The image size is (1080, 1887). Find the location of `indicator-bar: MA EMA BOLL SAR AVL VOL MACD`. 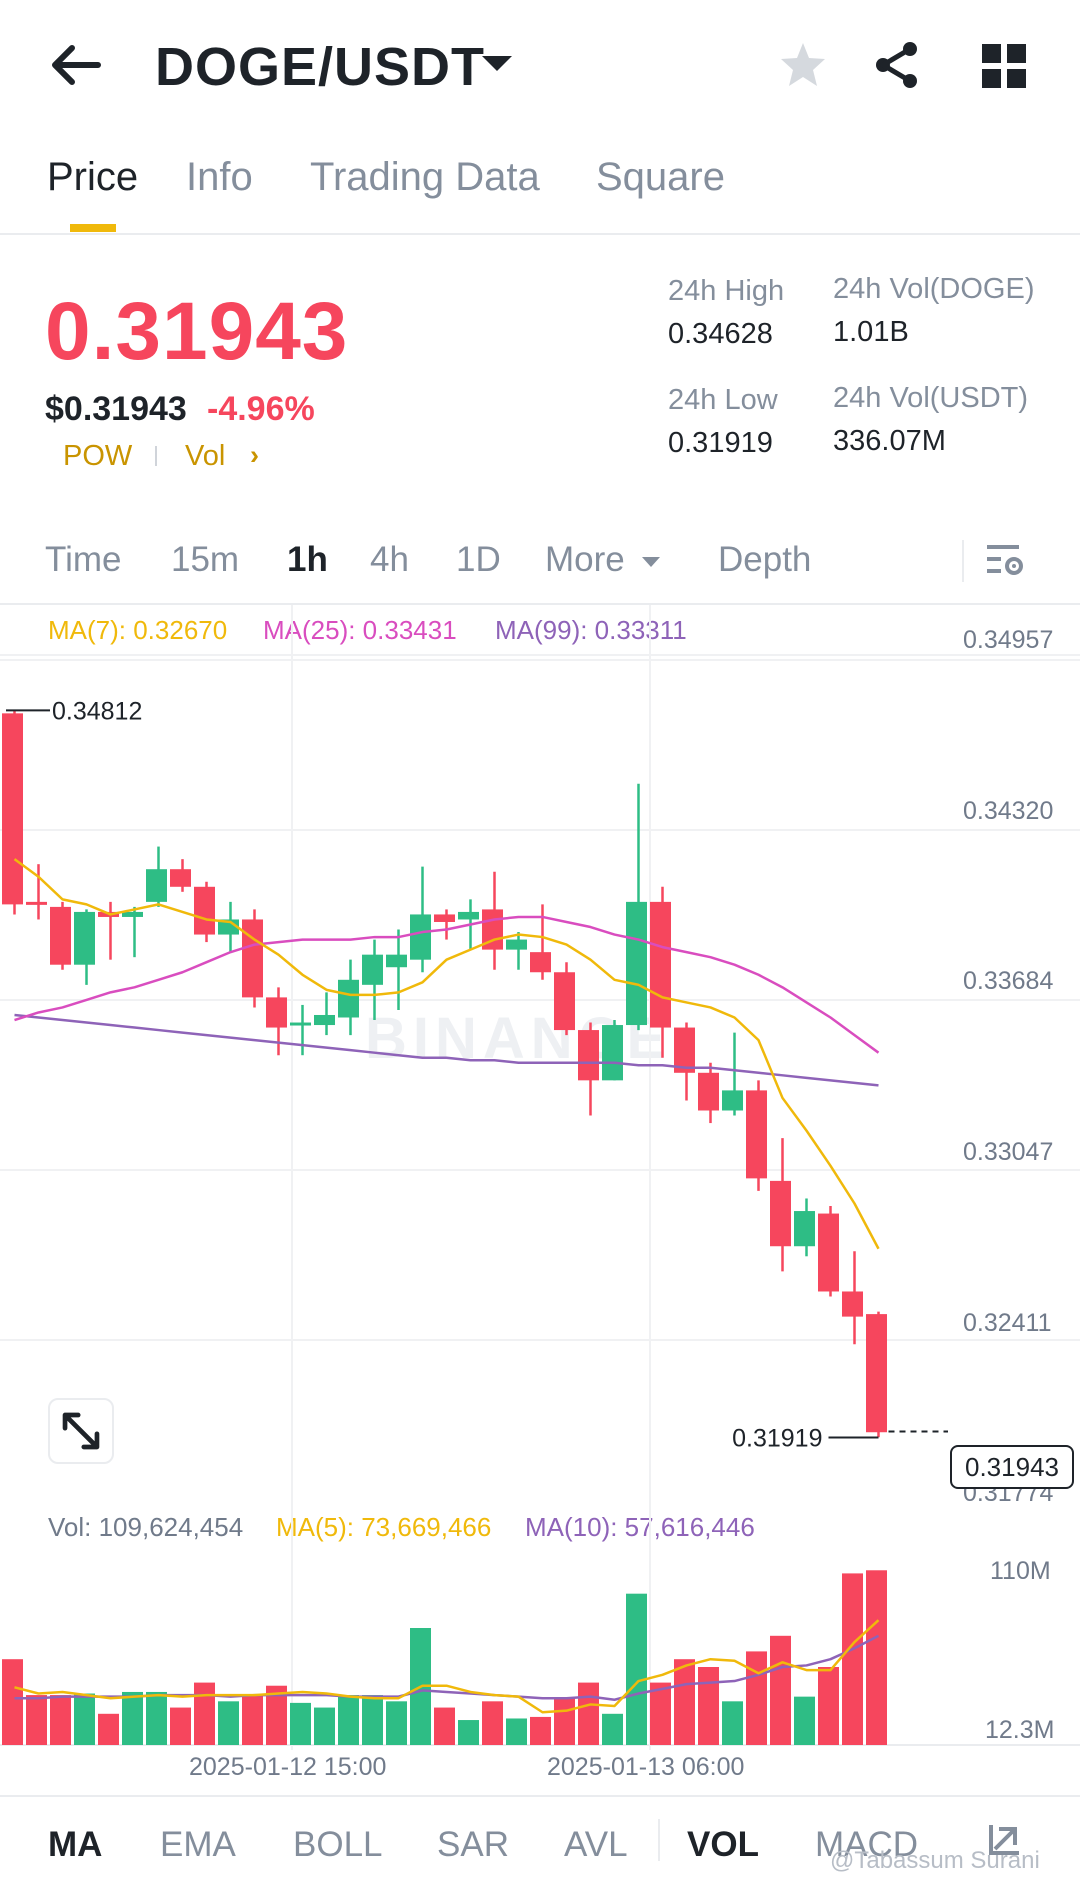

indicator-bar: MA EMA BOLL SAR AVL VOL MACD is located at coordinates (540, 1841).